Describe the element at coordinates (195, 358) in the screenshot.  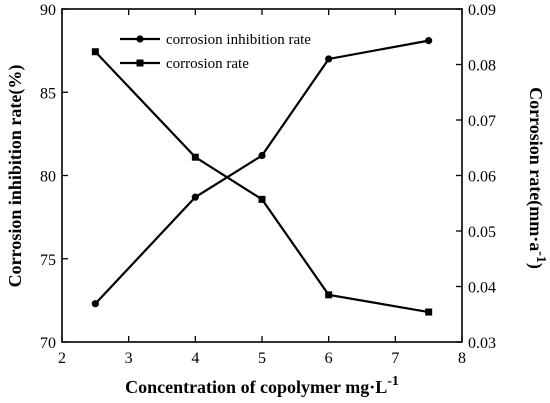
I see `x-tick-label: 4` at that location.